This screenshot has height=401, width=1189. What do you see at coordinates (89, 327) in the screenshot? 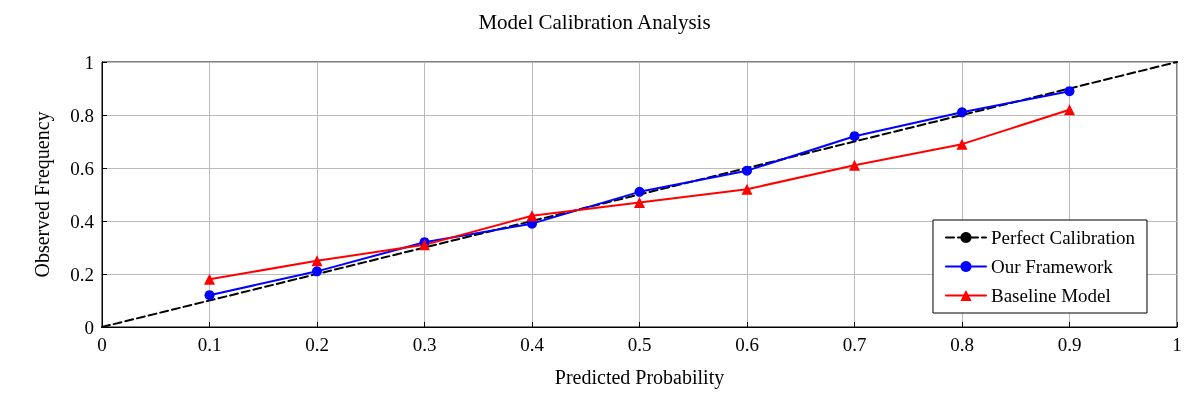
I see `y-tick-label: 0` at bounding box center [89, 327].